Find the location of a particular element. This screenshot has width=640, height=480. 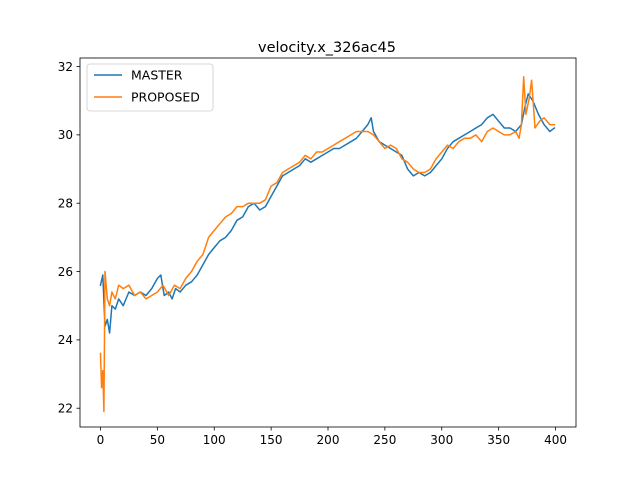

x-tick-label: 150 is located at coordinates (271, 440).